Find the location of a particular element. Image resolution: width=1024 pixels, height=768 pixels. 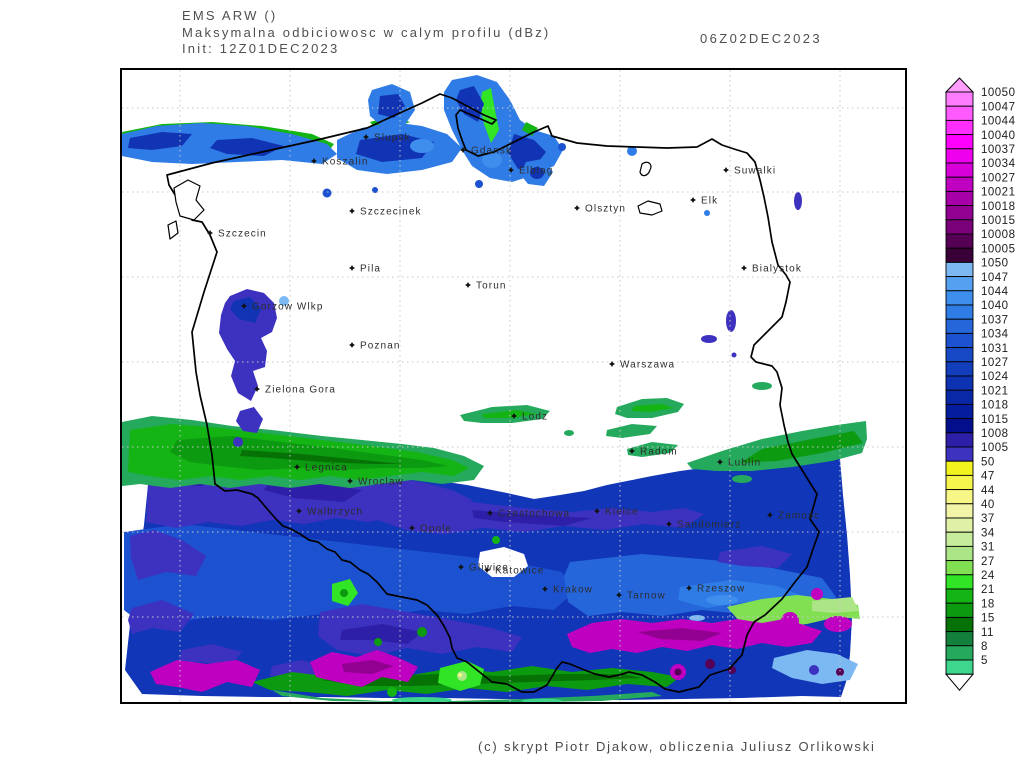

colorbar-label: 40 is located at coordinates (988, 505).